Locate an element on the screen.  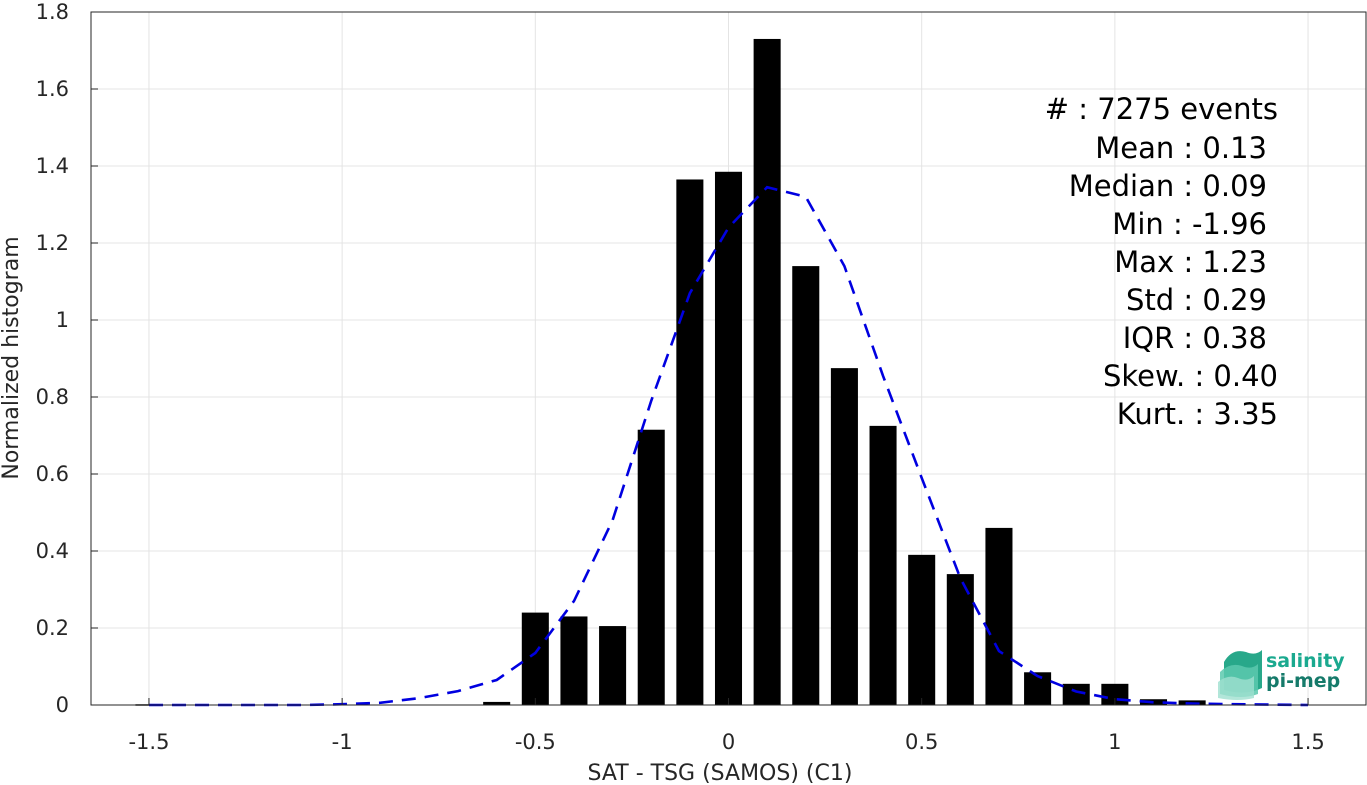
y-tick-label: 1.6 is located at coordinates (52, 89).